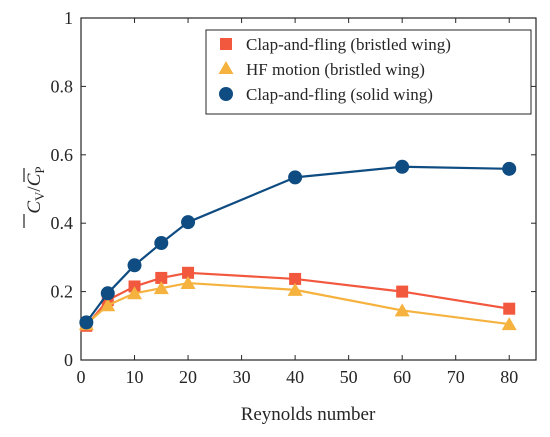 Image resolution: width=550 pixels, height=437 pixels. I want to click on y-label-sub-p: P, so click(39, 169).